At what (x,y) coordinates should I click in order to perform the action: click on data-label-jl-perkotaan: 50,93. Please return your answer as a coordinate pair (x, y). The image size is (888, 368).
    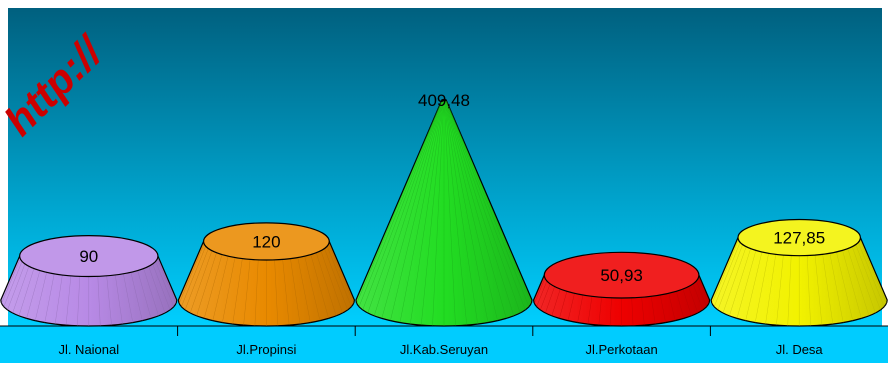
    Looking at the image, I should click on (621, 275).